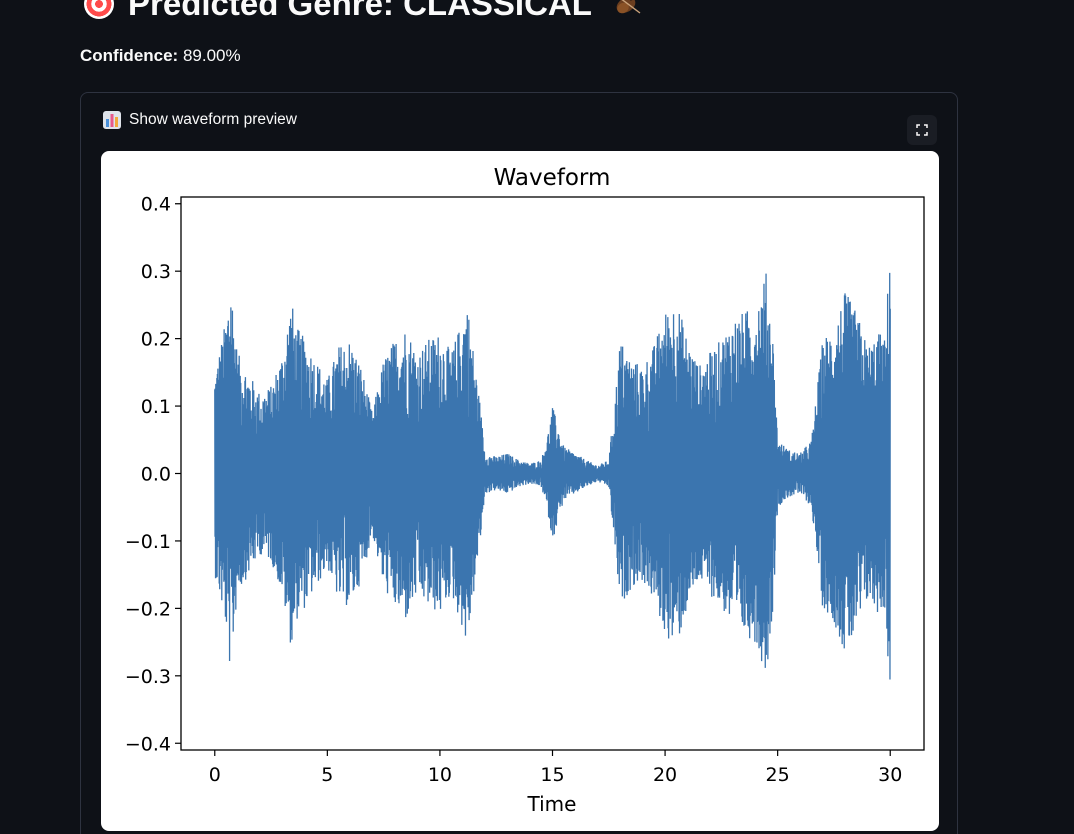 This screenshot has height=834, width=1074. I want to click on x-tick-label: 25, so click(778, 775).